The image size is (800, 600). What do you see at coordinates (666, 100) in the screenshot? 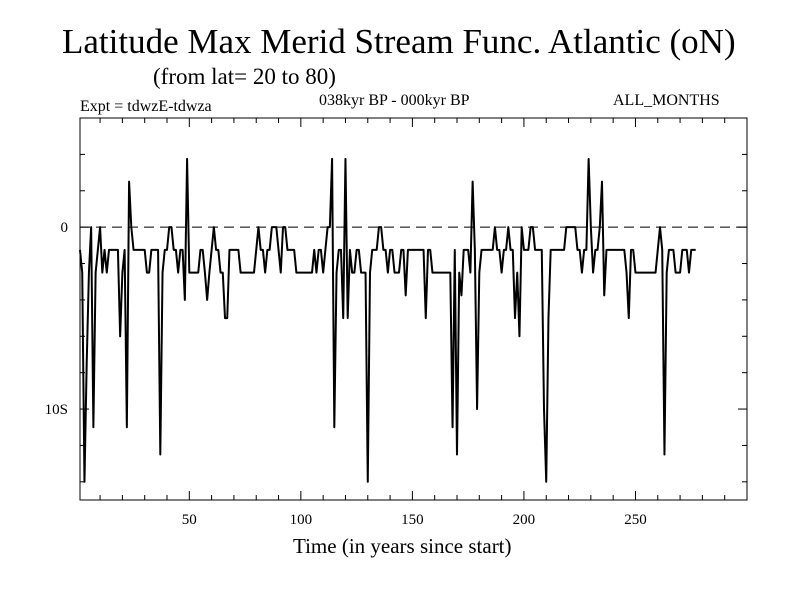
I see `months-label: ALL_MONTHS` at bounding box center [666, 100].